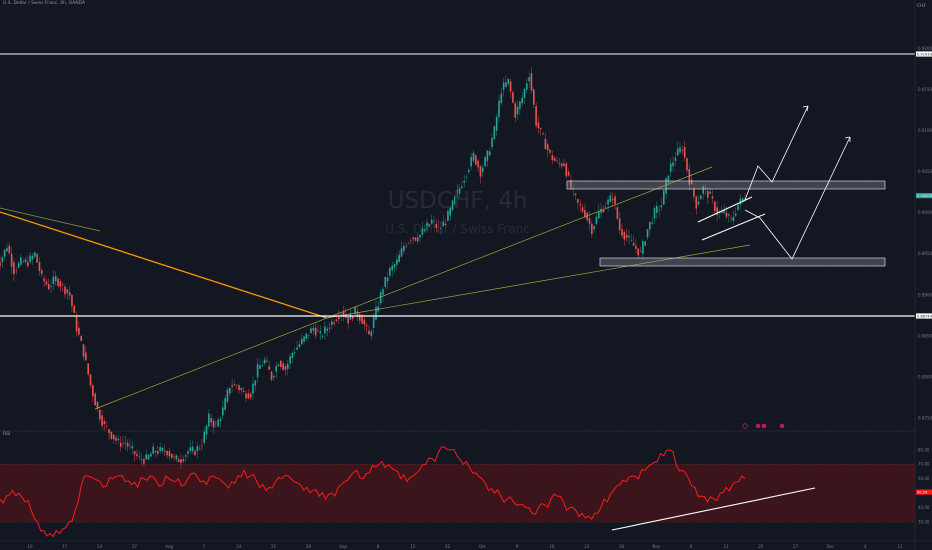 The height and width of the screenshot is (550, 932). Describe the element at coordinates (164, 265) in the screenshot. I see `orange-trendline` at that location.